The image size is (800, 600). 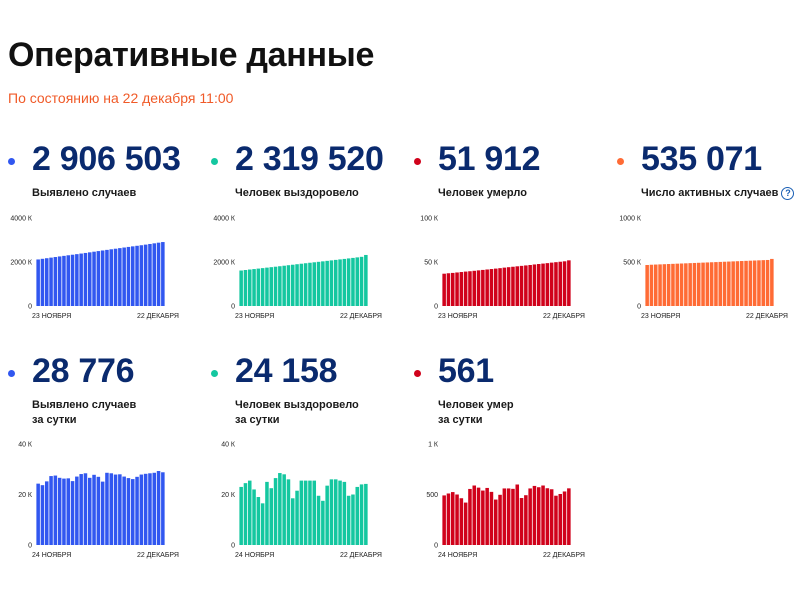 I want to click on page-subtitle: По состоянию на 22 декабря 11:00, so click(x=121, y=98).